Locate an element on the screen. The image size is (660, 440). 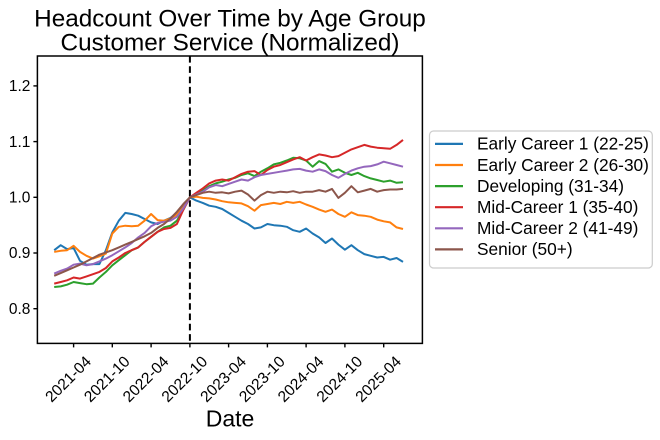
svg-text: Senior (50+) is located at coordinates (525, 249).